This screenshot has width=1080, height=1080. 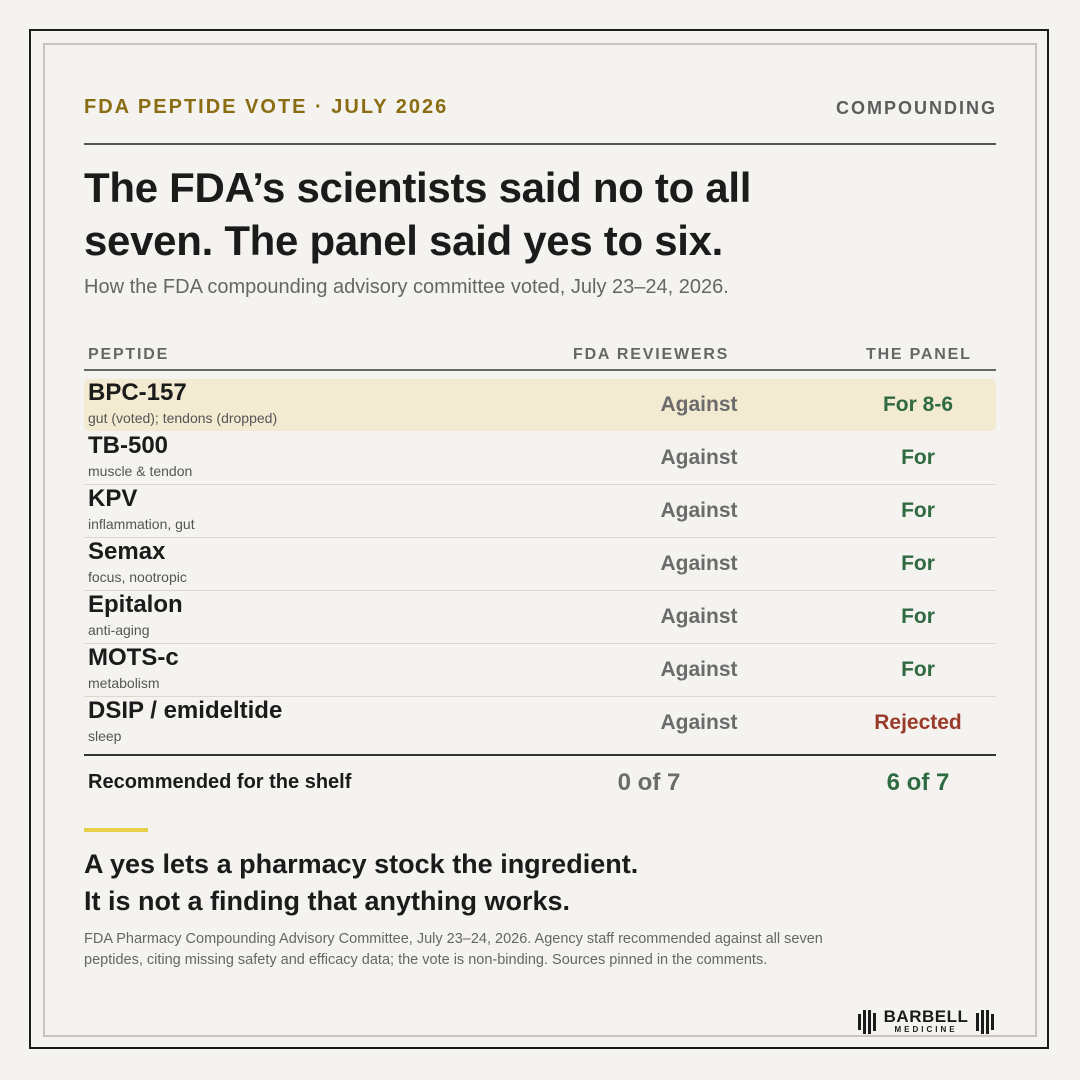 I want to click on peptide-use: focus, nootropic, so click(x=137, y=577).